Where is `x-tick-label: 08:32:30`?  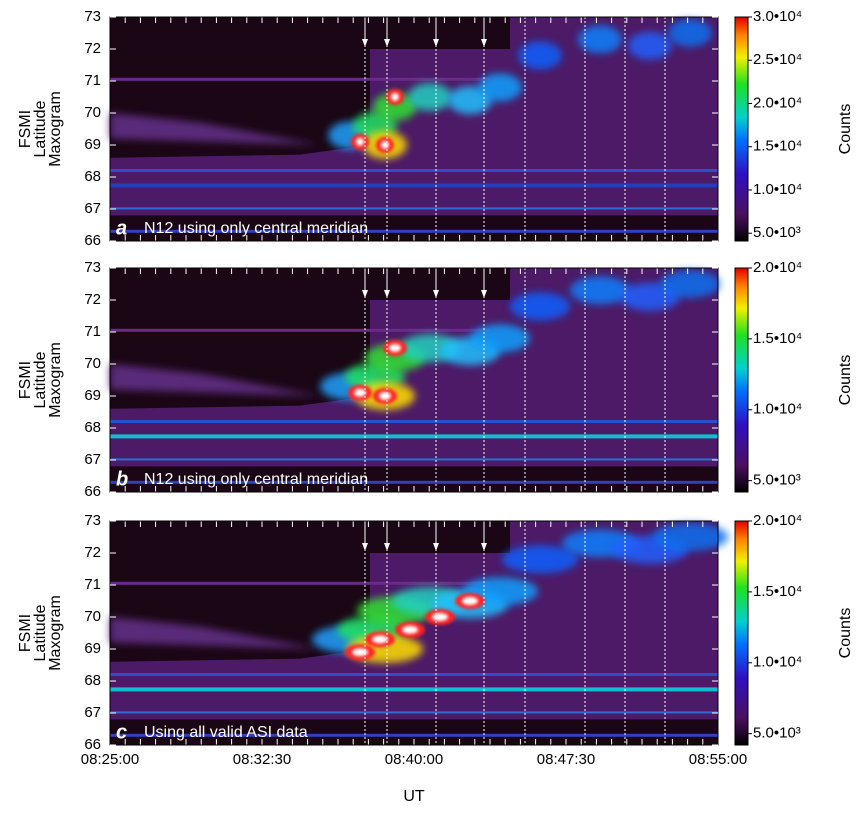 x-tick-label: 08:32:30 is located at coordinates (262, 759).